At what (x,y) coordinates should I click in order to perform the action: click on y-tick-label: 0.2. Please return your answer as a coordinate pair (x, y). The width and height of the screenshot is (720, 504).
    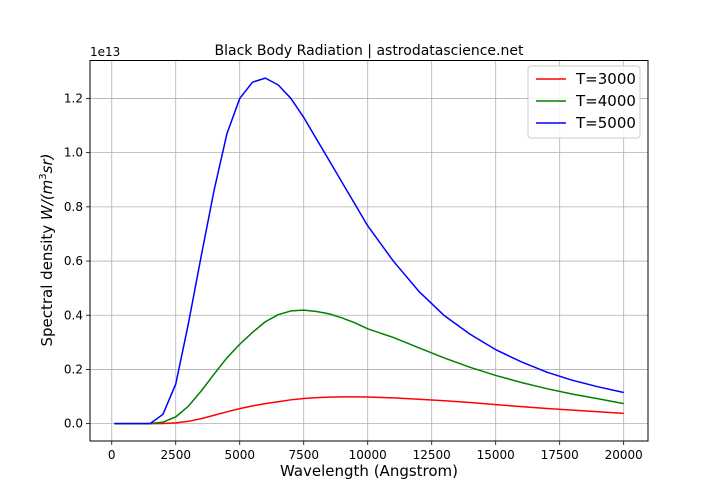
    Looking at the image, I should click on (73, 369).